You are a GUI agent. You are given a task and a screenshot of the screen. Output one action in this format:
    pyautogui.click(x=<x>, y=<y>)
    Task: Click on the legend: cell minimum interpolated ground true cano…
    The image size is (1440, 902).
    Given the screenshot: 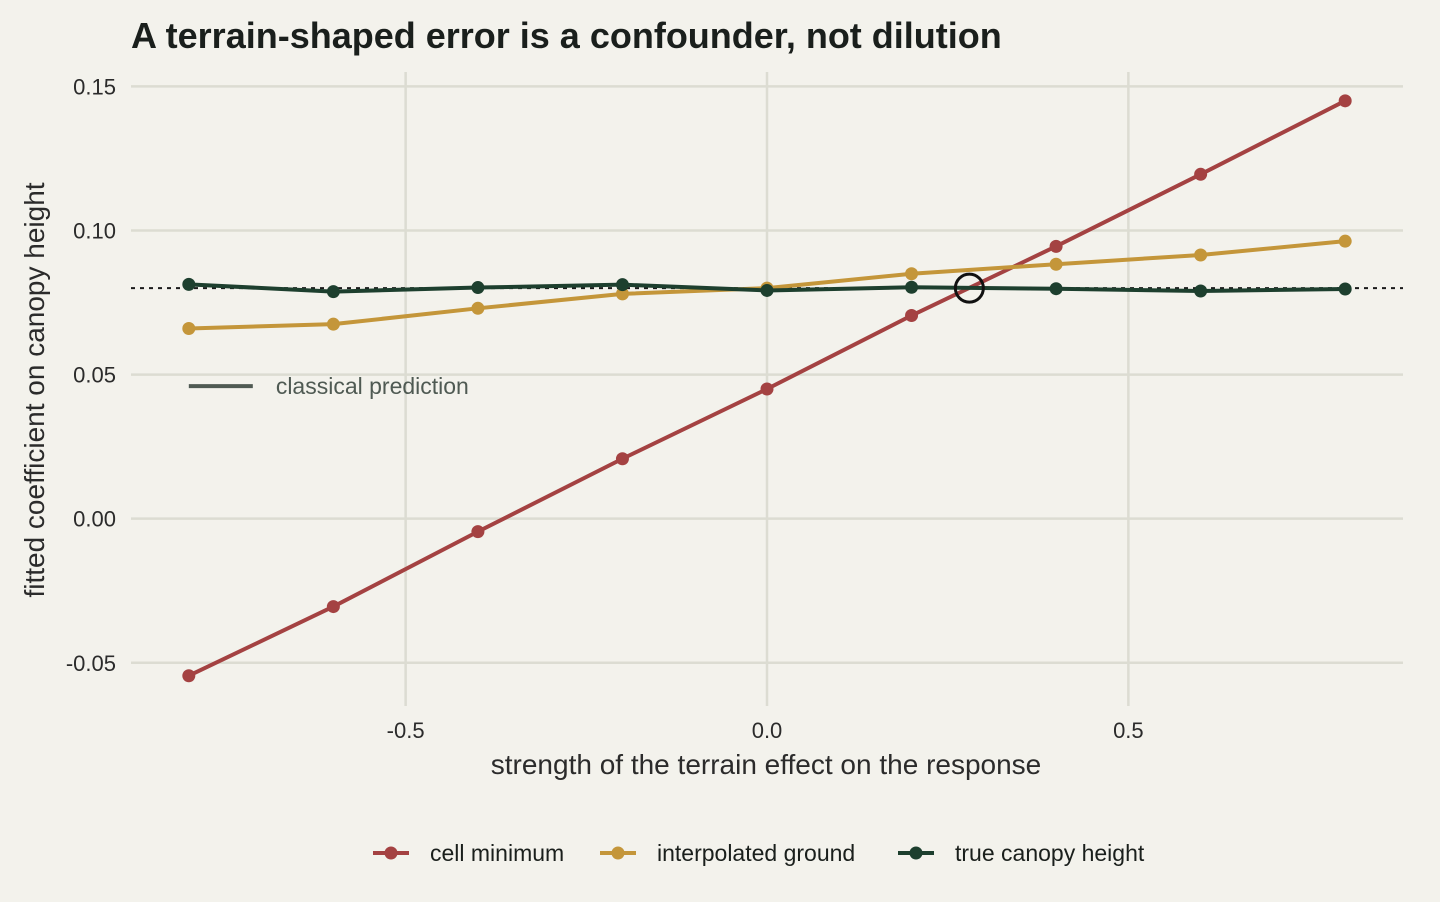 What is the action you would take?
    pyautogui.click(x=759, y=853)
    